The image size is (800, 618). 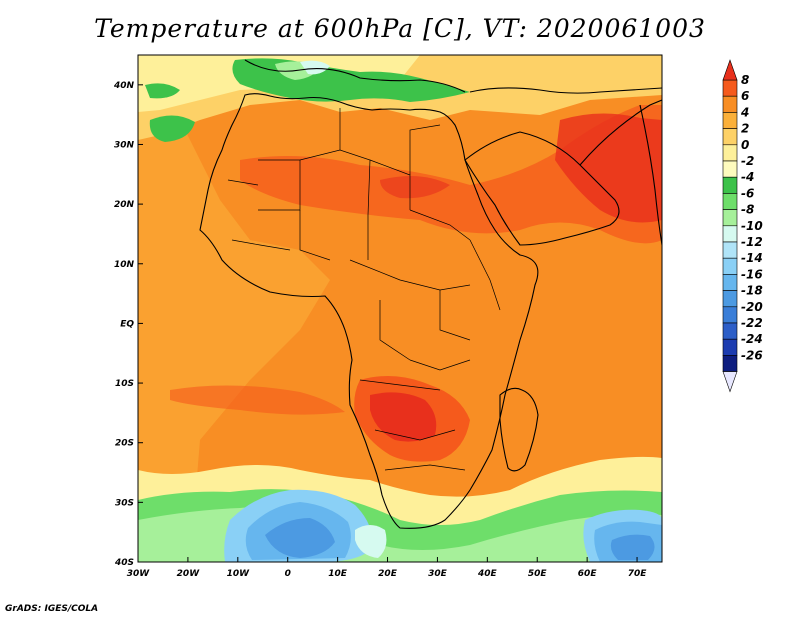 What do you see at coordinates (752, 307) in the screenshot?
I see `colorbar-label: -20` at bounding box center [752, 307].